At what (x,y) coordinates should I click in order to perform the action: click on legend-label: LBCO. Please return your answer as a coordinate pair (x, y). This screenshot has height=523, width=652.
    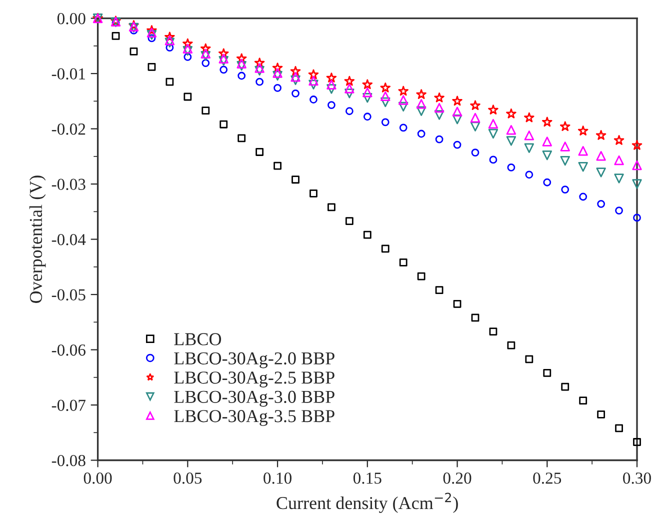
    Looking at the image, I should click on (198, 339).